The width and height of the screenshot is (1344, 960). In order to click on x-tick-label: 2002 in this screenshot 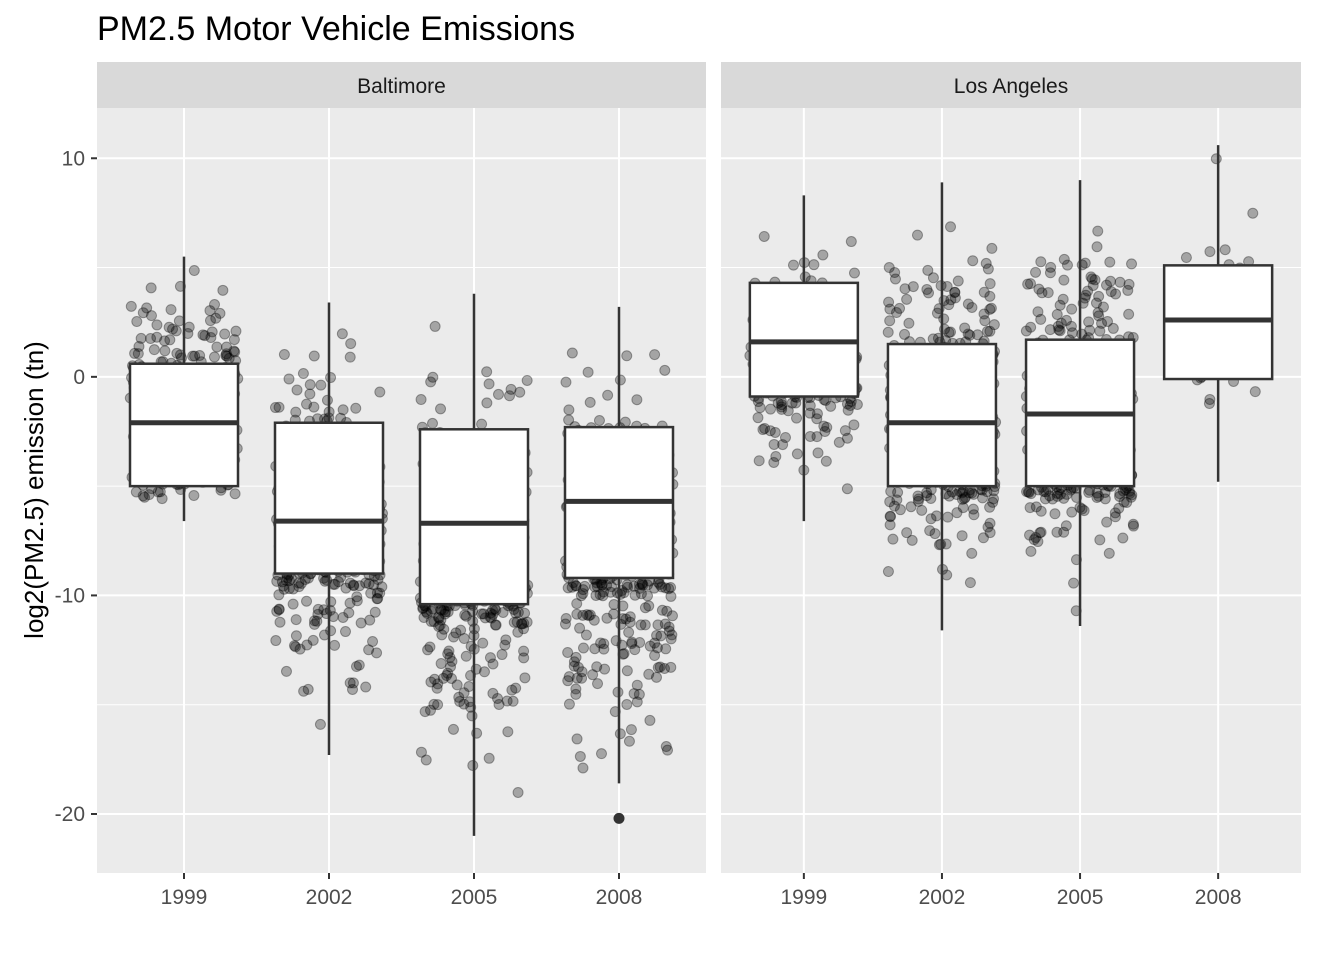, I will do `click(942, 897)`.